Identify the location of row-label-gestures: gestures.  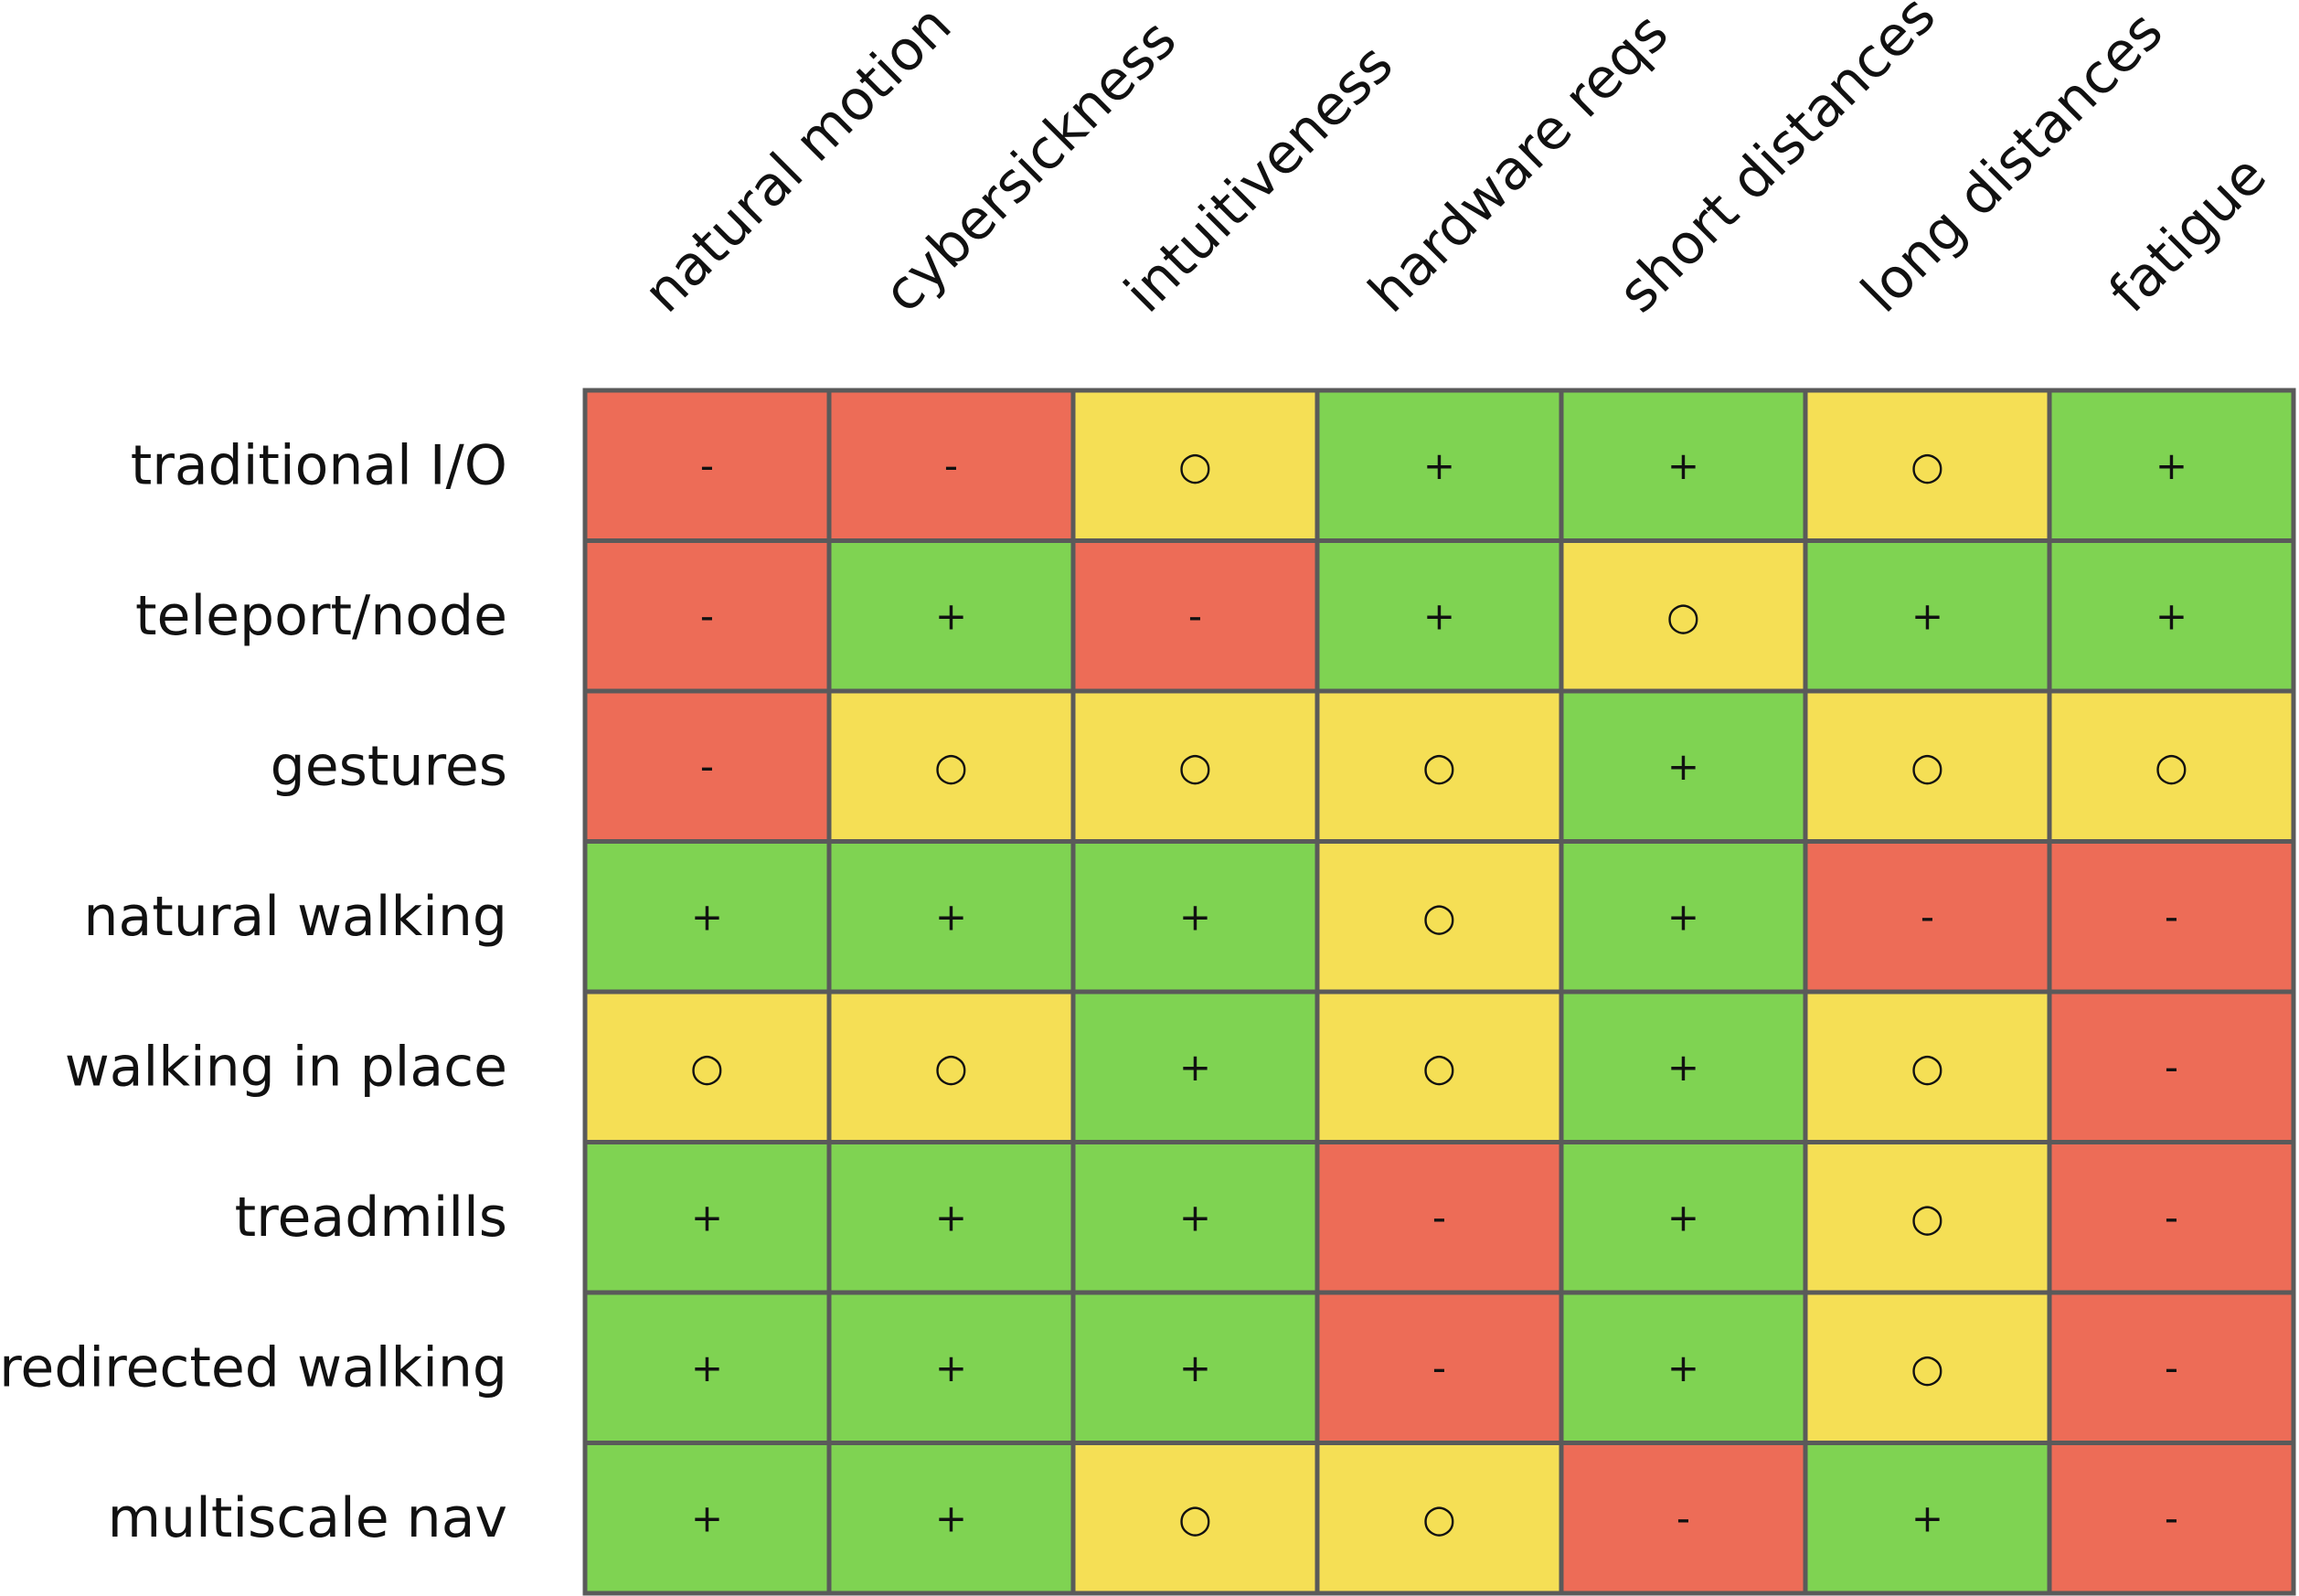
(389, 766).